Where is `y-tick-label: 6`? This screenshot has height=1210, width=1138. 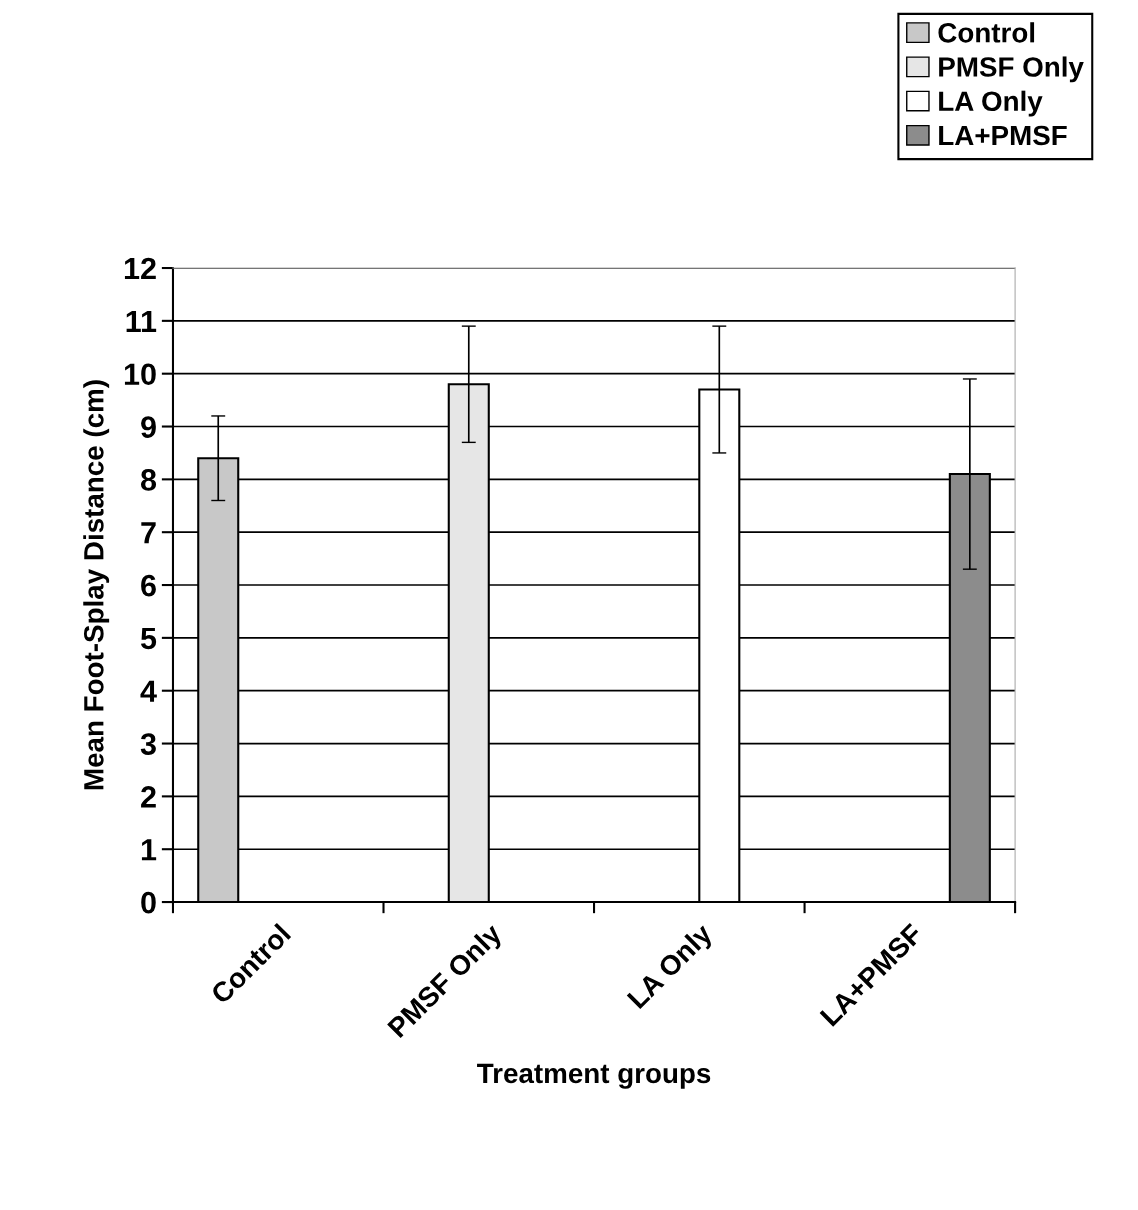 y-tick-label: 6 is located at coordinates (148, 585).